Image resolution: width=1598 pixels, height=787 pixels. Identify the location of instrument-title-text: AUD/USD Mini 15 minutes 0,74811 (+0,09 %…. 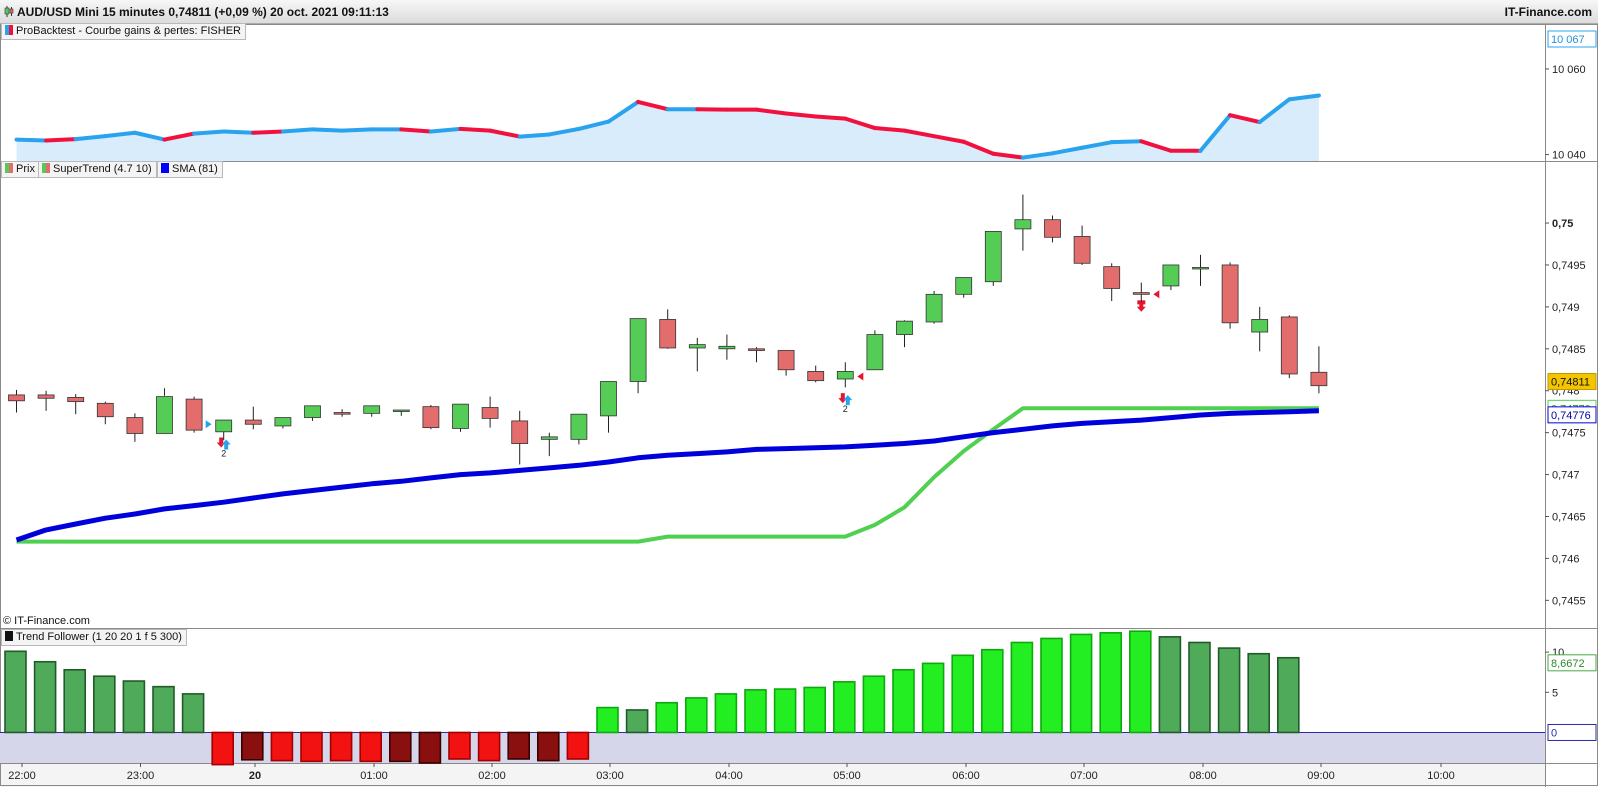
(203, 12).